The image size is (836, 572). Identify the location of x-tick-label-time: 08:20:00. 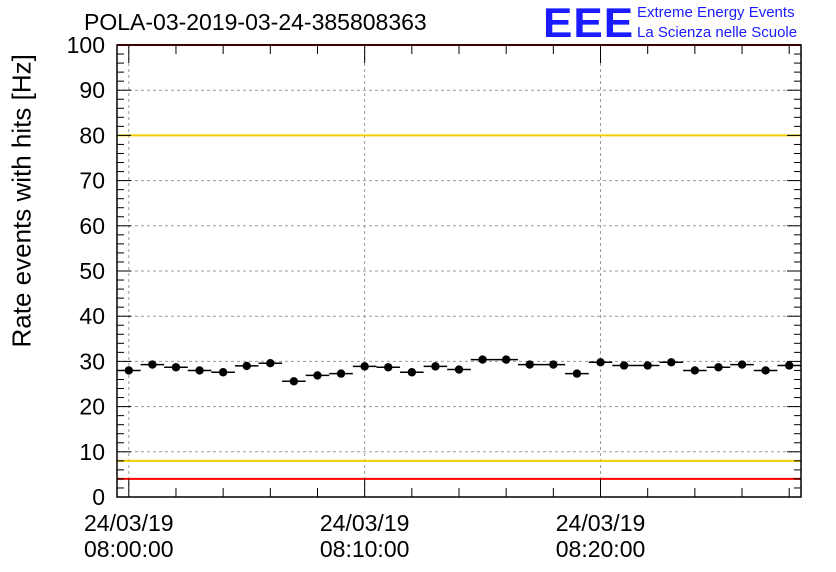
(601, 549).